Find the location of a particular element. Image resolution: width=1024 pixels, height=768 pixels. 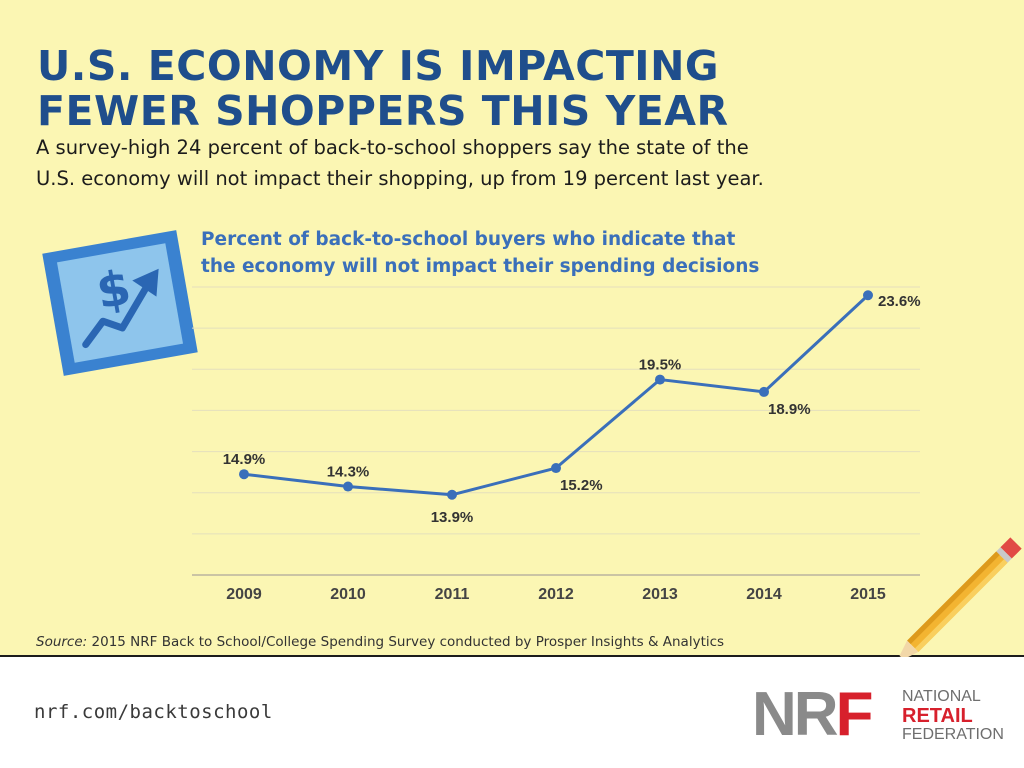

data-label: 14.9% is located at coordinates (244, 459).